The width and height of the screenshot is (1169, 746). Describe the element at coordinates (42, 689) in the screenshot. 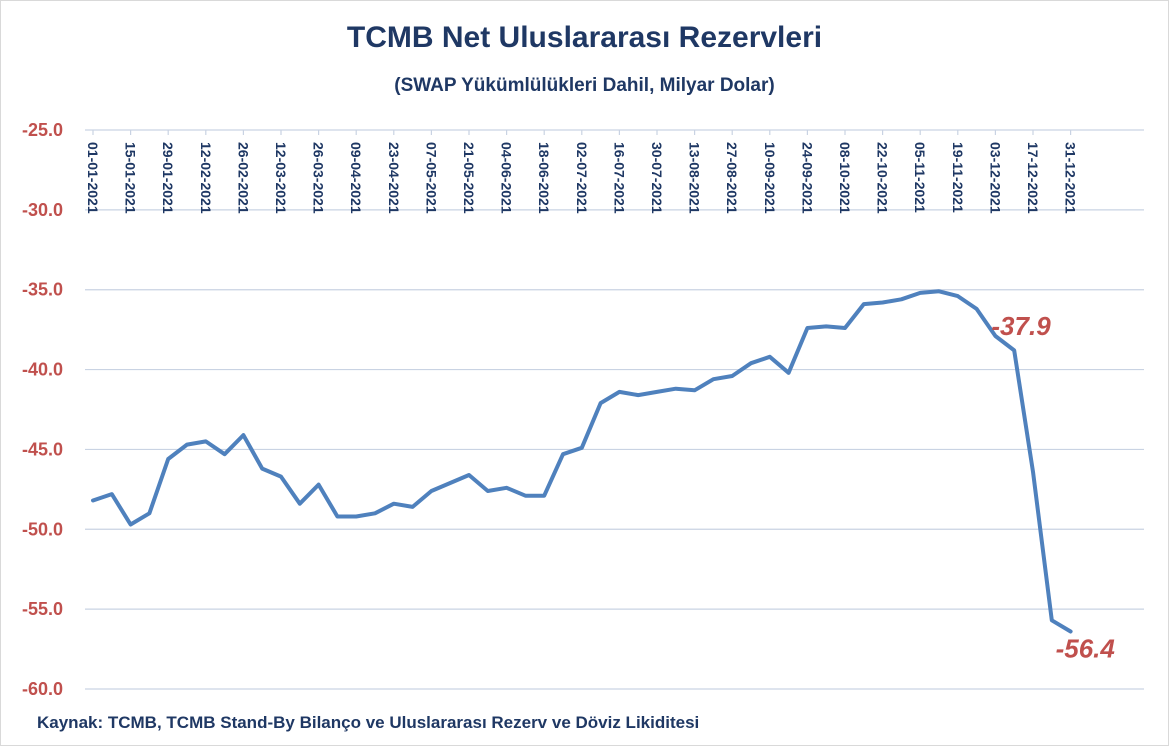

I see `y-tick-label: -60.0` at that location.